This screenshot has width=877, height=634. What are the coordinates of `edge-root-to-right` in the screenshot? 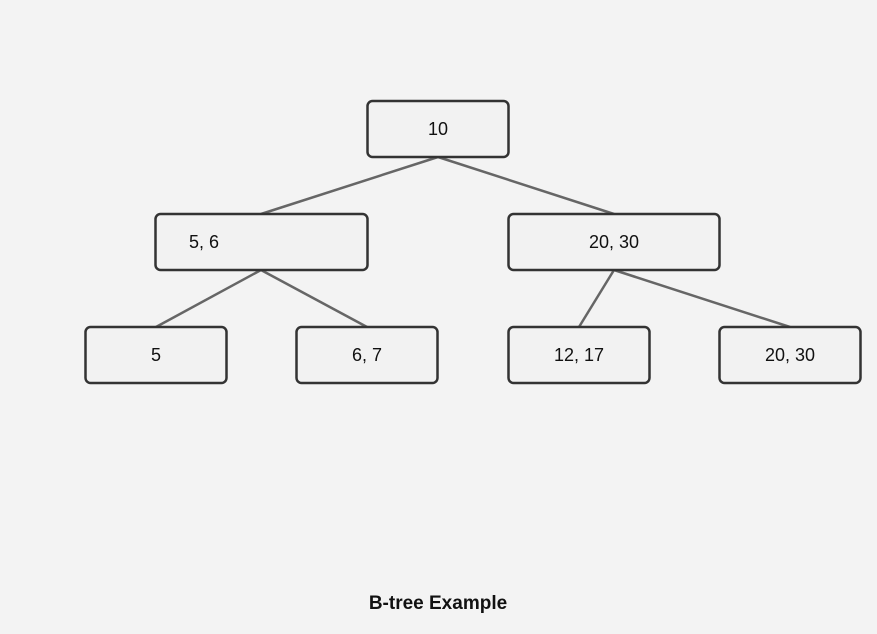 It's located at (526, 185).